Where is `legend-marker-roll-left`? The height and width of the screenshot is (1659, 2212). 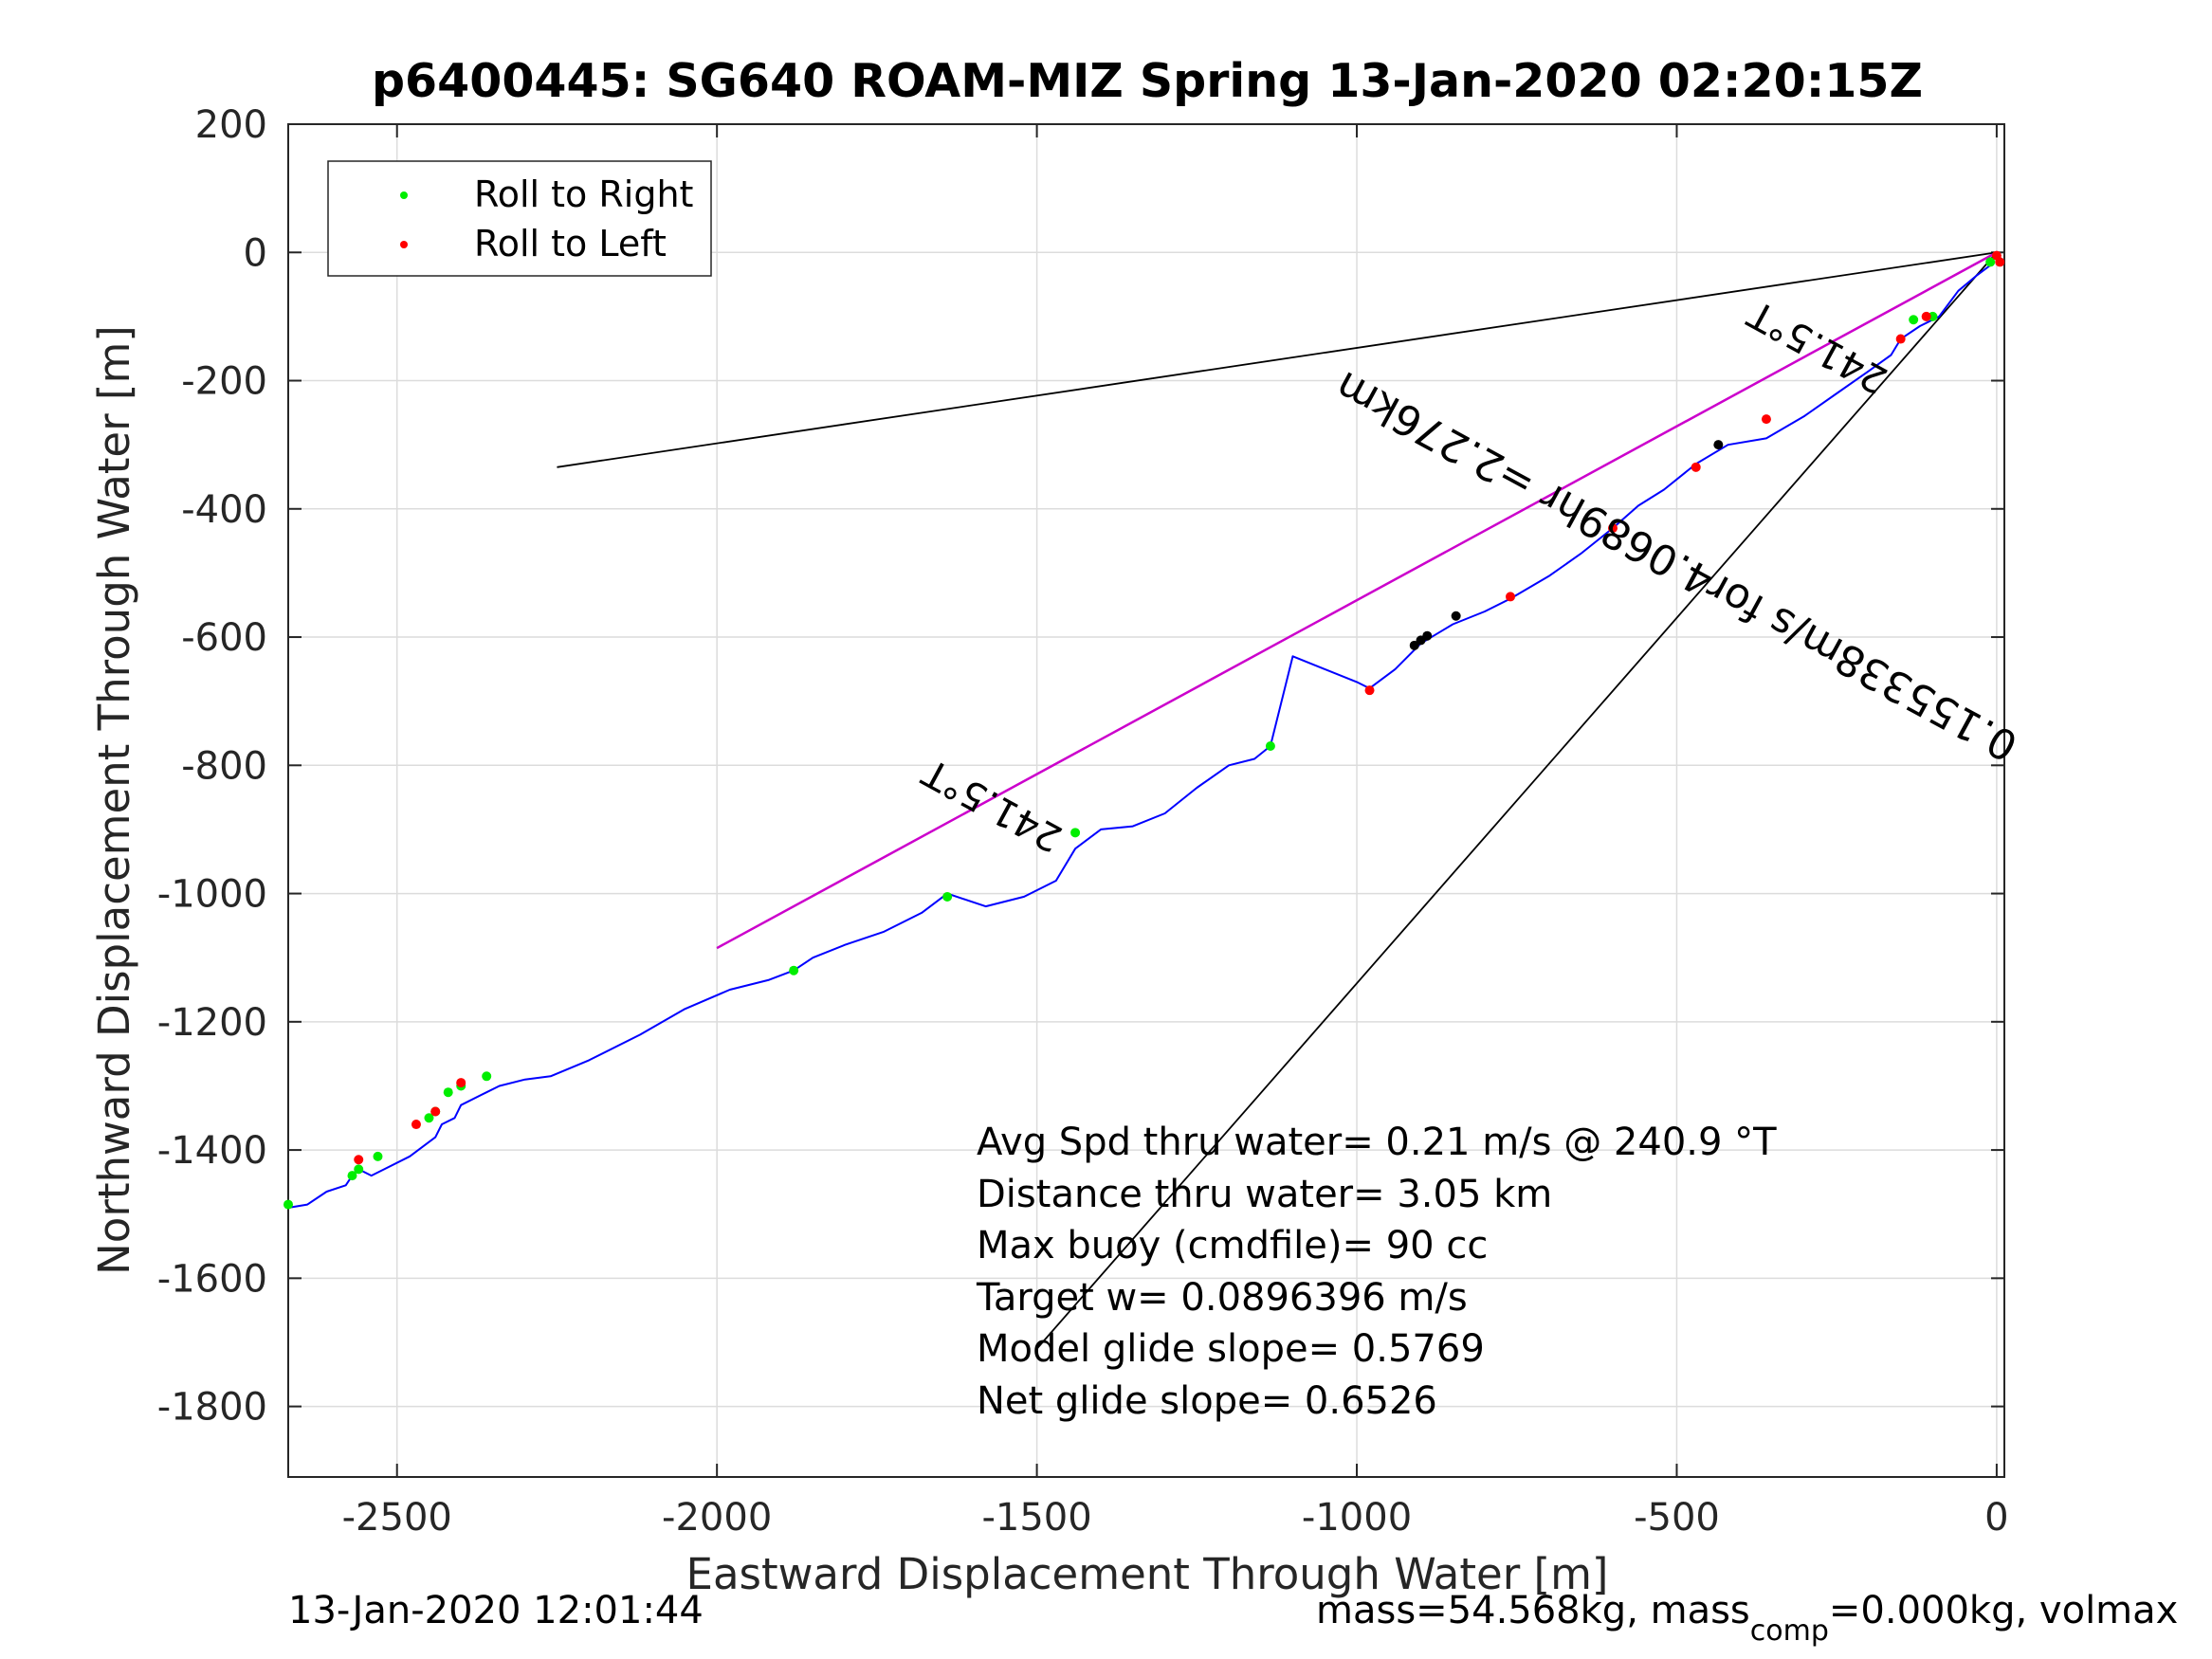
legend-marker-roll-left is located at coordinates (404, 244).